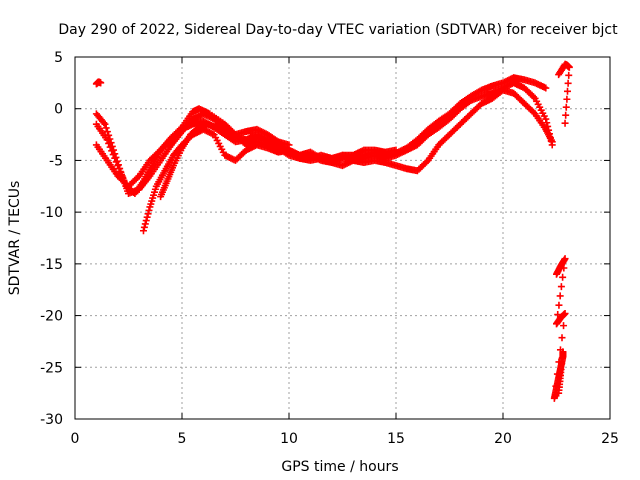  I want to click on y-tick-label: -10, so click(51, 213).